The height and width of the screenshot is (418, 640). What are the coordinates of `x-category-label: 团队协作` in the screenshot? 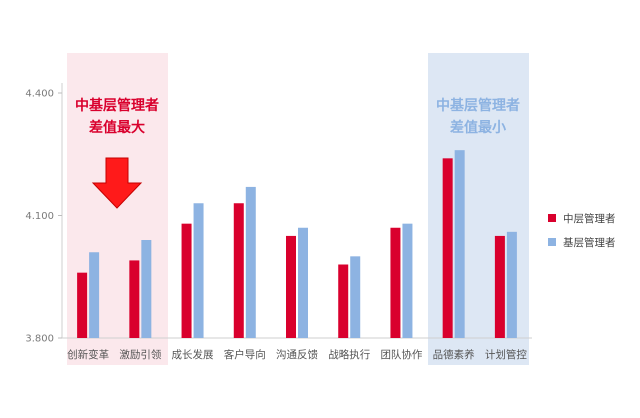 It's located at (401, 354).